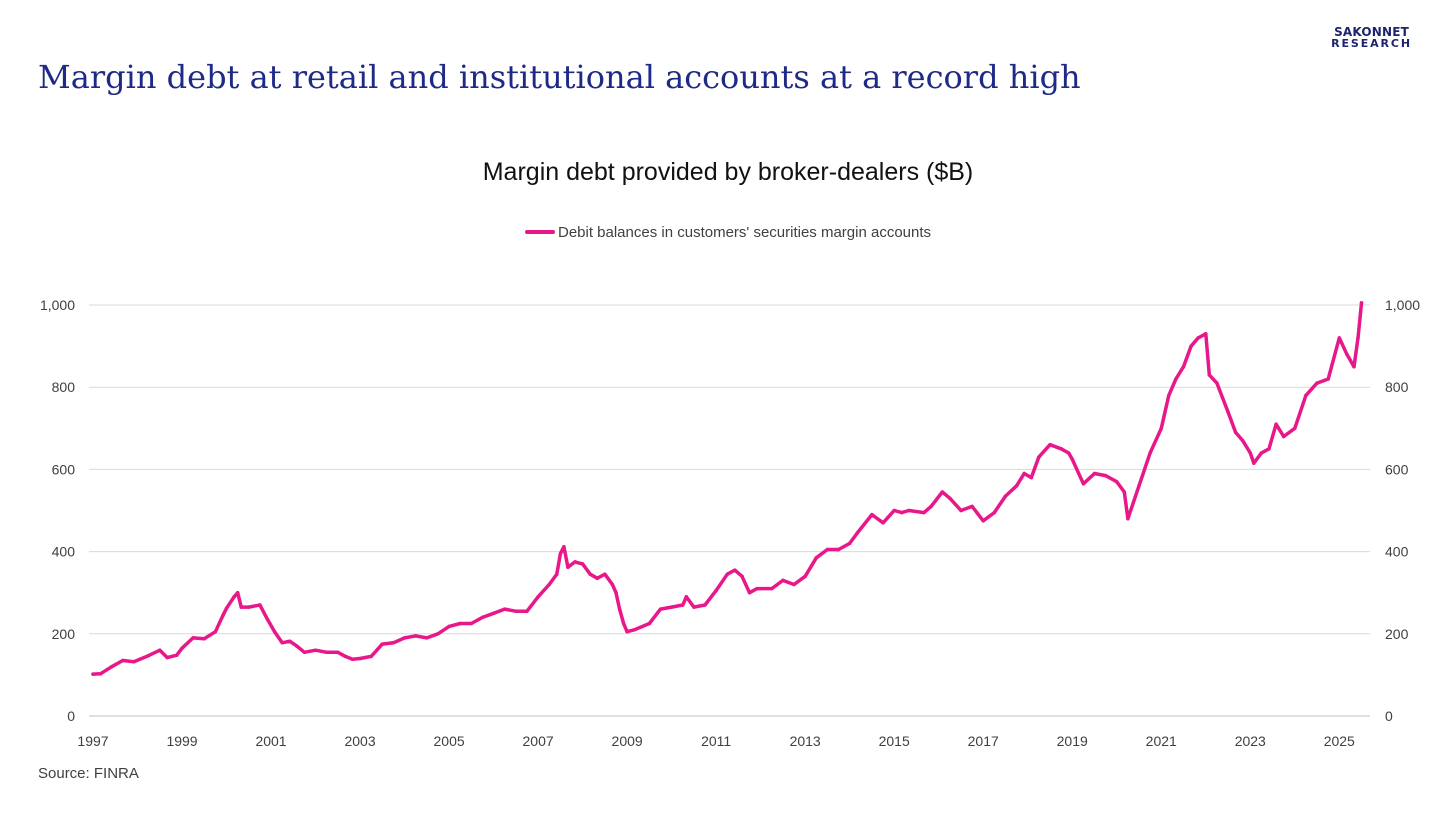 The width and height of the screenshot is (1456, 819). I want to click on x-tick-label: 2023, so click(1250, 741).